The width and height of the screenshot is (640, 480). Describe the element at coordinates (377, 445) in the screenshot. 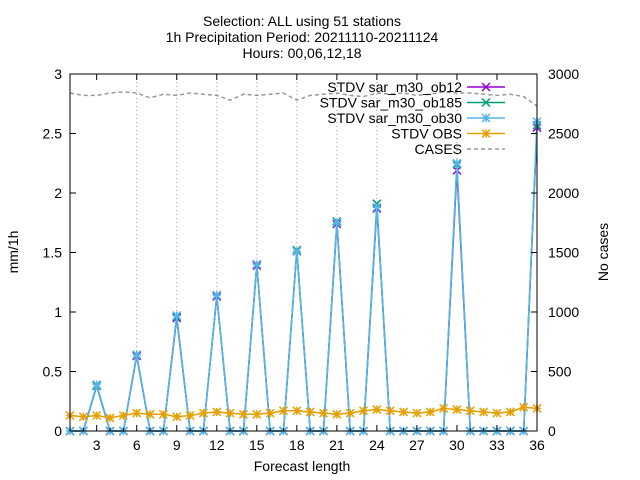

I see `x-tick-label: 24` at that location.